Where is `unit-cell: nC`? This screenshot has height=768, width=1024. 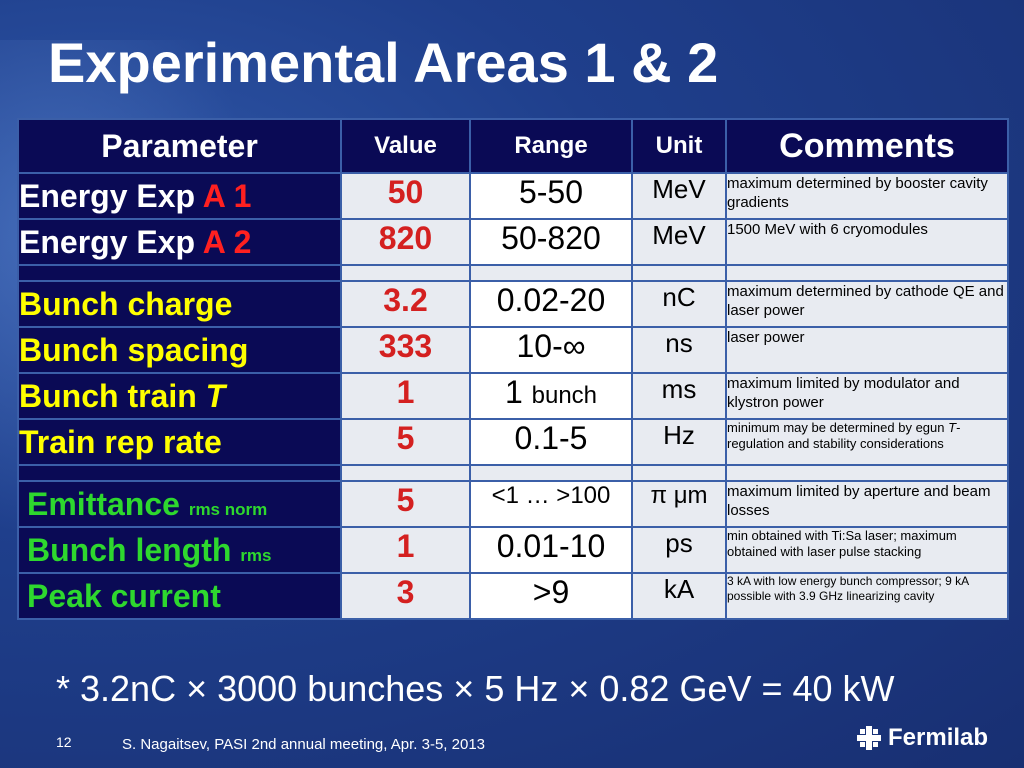 unit-cell: nC is located at coordinates (679, 304).